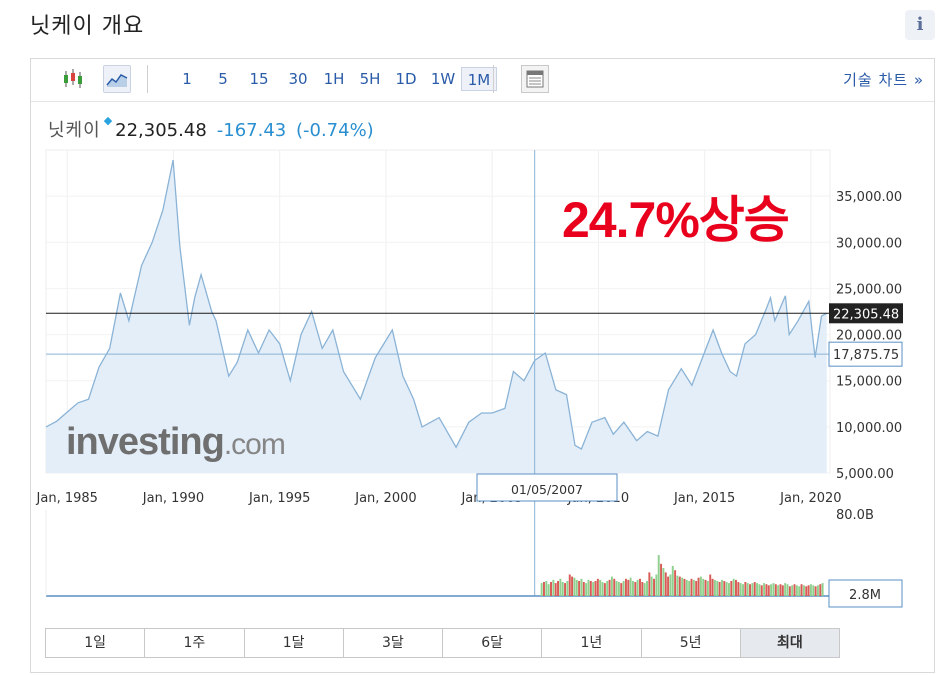  What do you see at coordinates (869, 336) in the screenshot?
I see `y-tick-label: 20,000.00` at bounding box center [869, 336].